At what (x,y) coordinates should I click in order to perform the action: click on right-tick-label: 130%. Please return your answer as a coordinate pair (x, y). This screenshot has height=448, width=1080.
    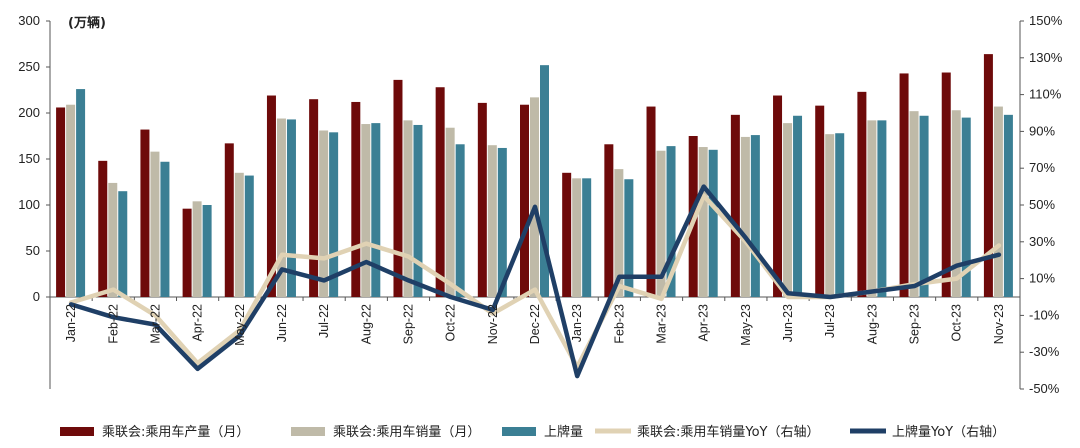
    Looking at the image, I should click on (1046, 57).